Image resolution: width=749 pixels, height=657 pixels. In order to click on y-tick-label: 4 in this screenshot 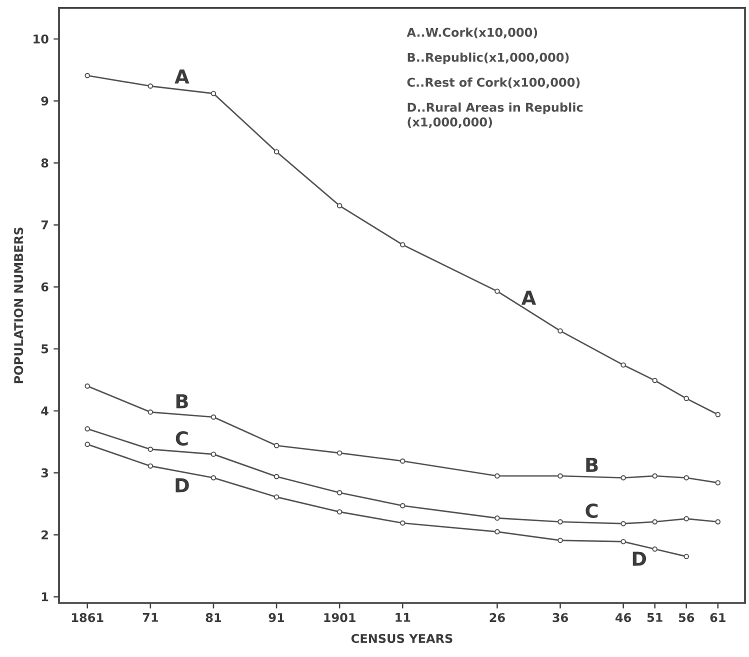, I will do `click(44, 411)`.